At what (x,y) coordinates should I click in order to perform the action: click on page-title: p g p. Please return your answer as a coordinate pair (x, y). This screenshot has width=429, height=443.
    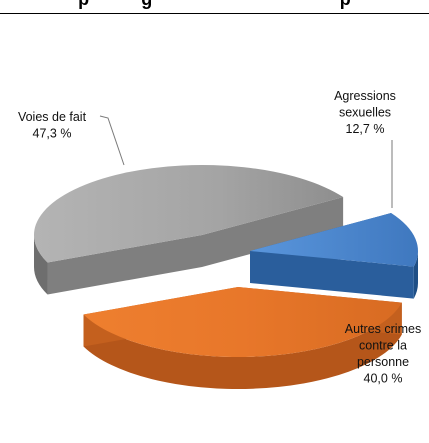
    Looking at the image, I should click on (214, 5).